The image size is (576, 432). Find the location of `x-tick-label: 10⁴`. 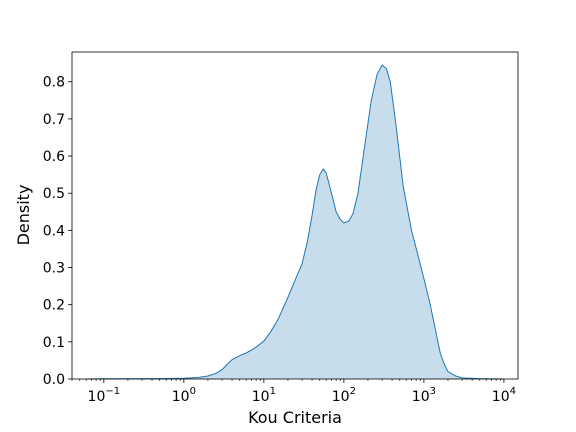

x-tick-label: 10⁴ is located at coordinates (504, 395).